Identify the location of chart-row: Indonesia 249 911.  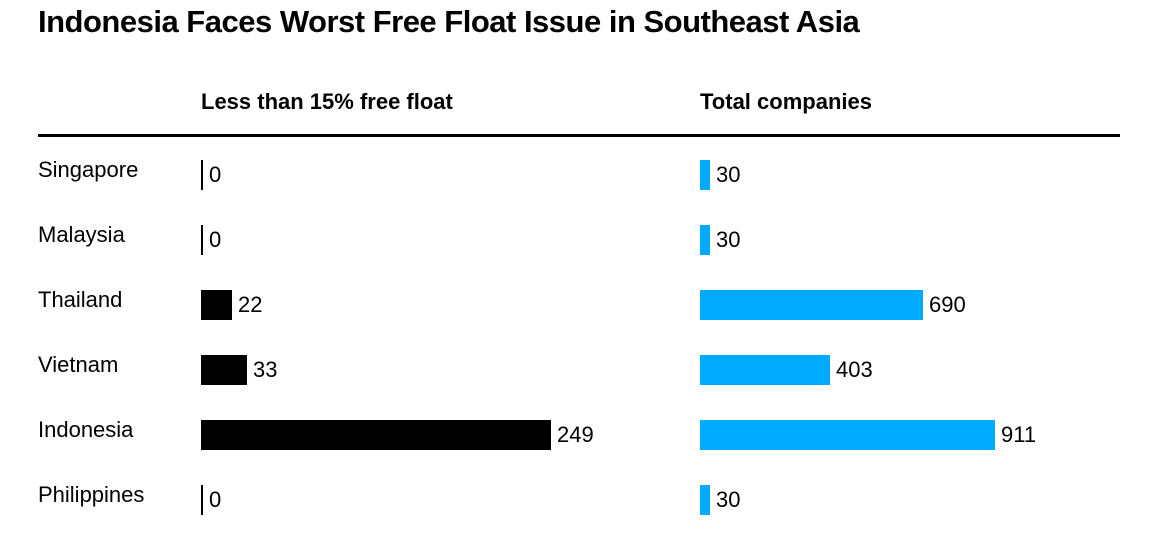
(576, 449).